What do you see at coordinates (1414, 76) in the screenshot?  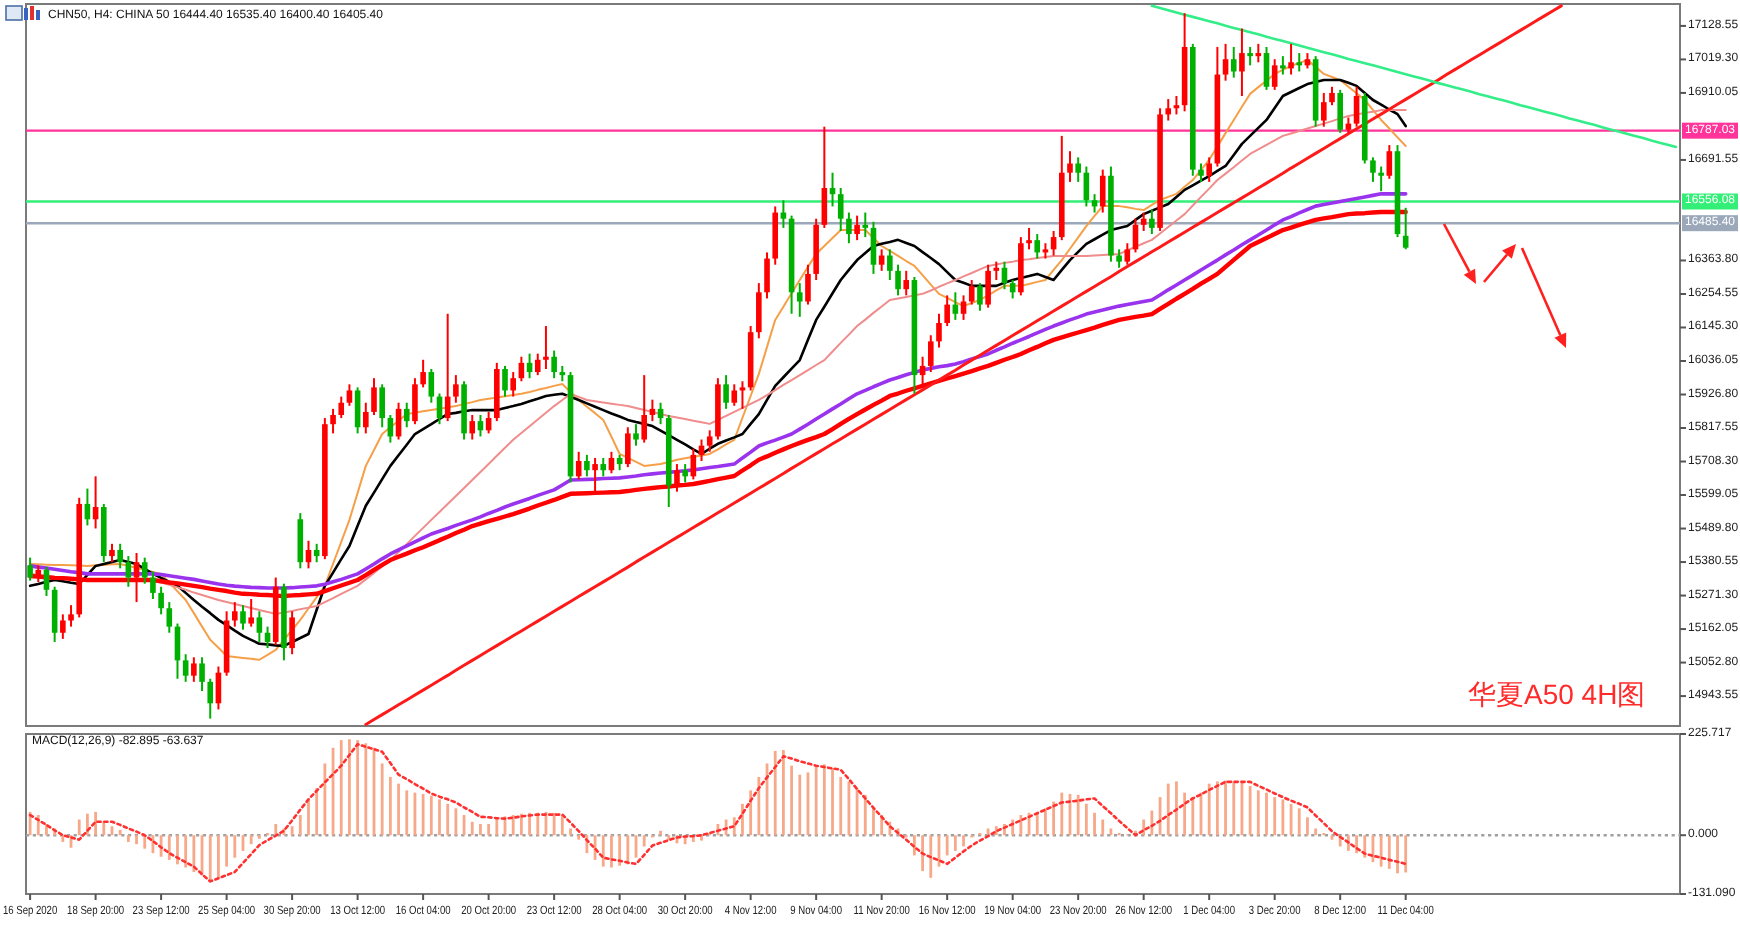 I see `line-series` at bounding box center [1414, 76].